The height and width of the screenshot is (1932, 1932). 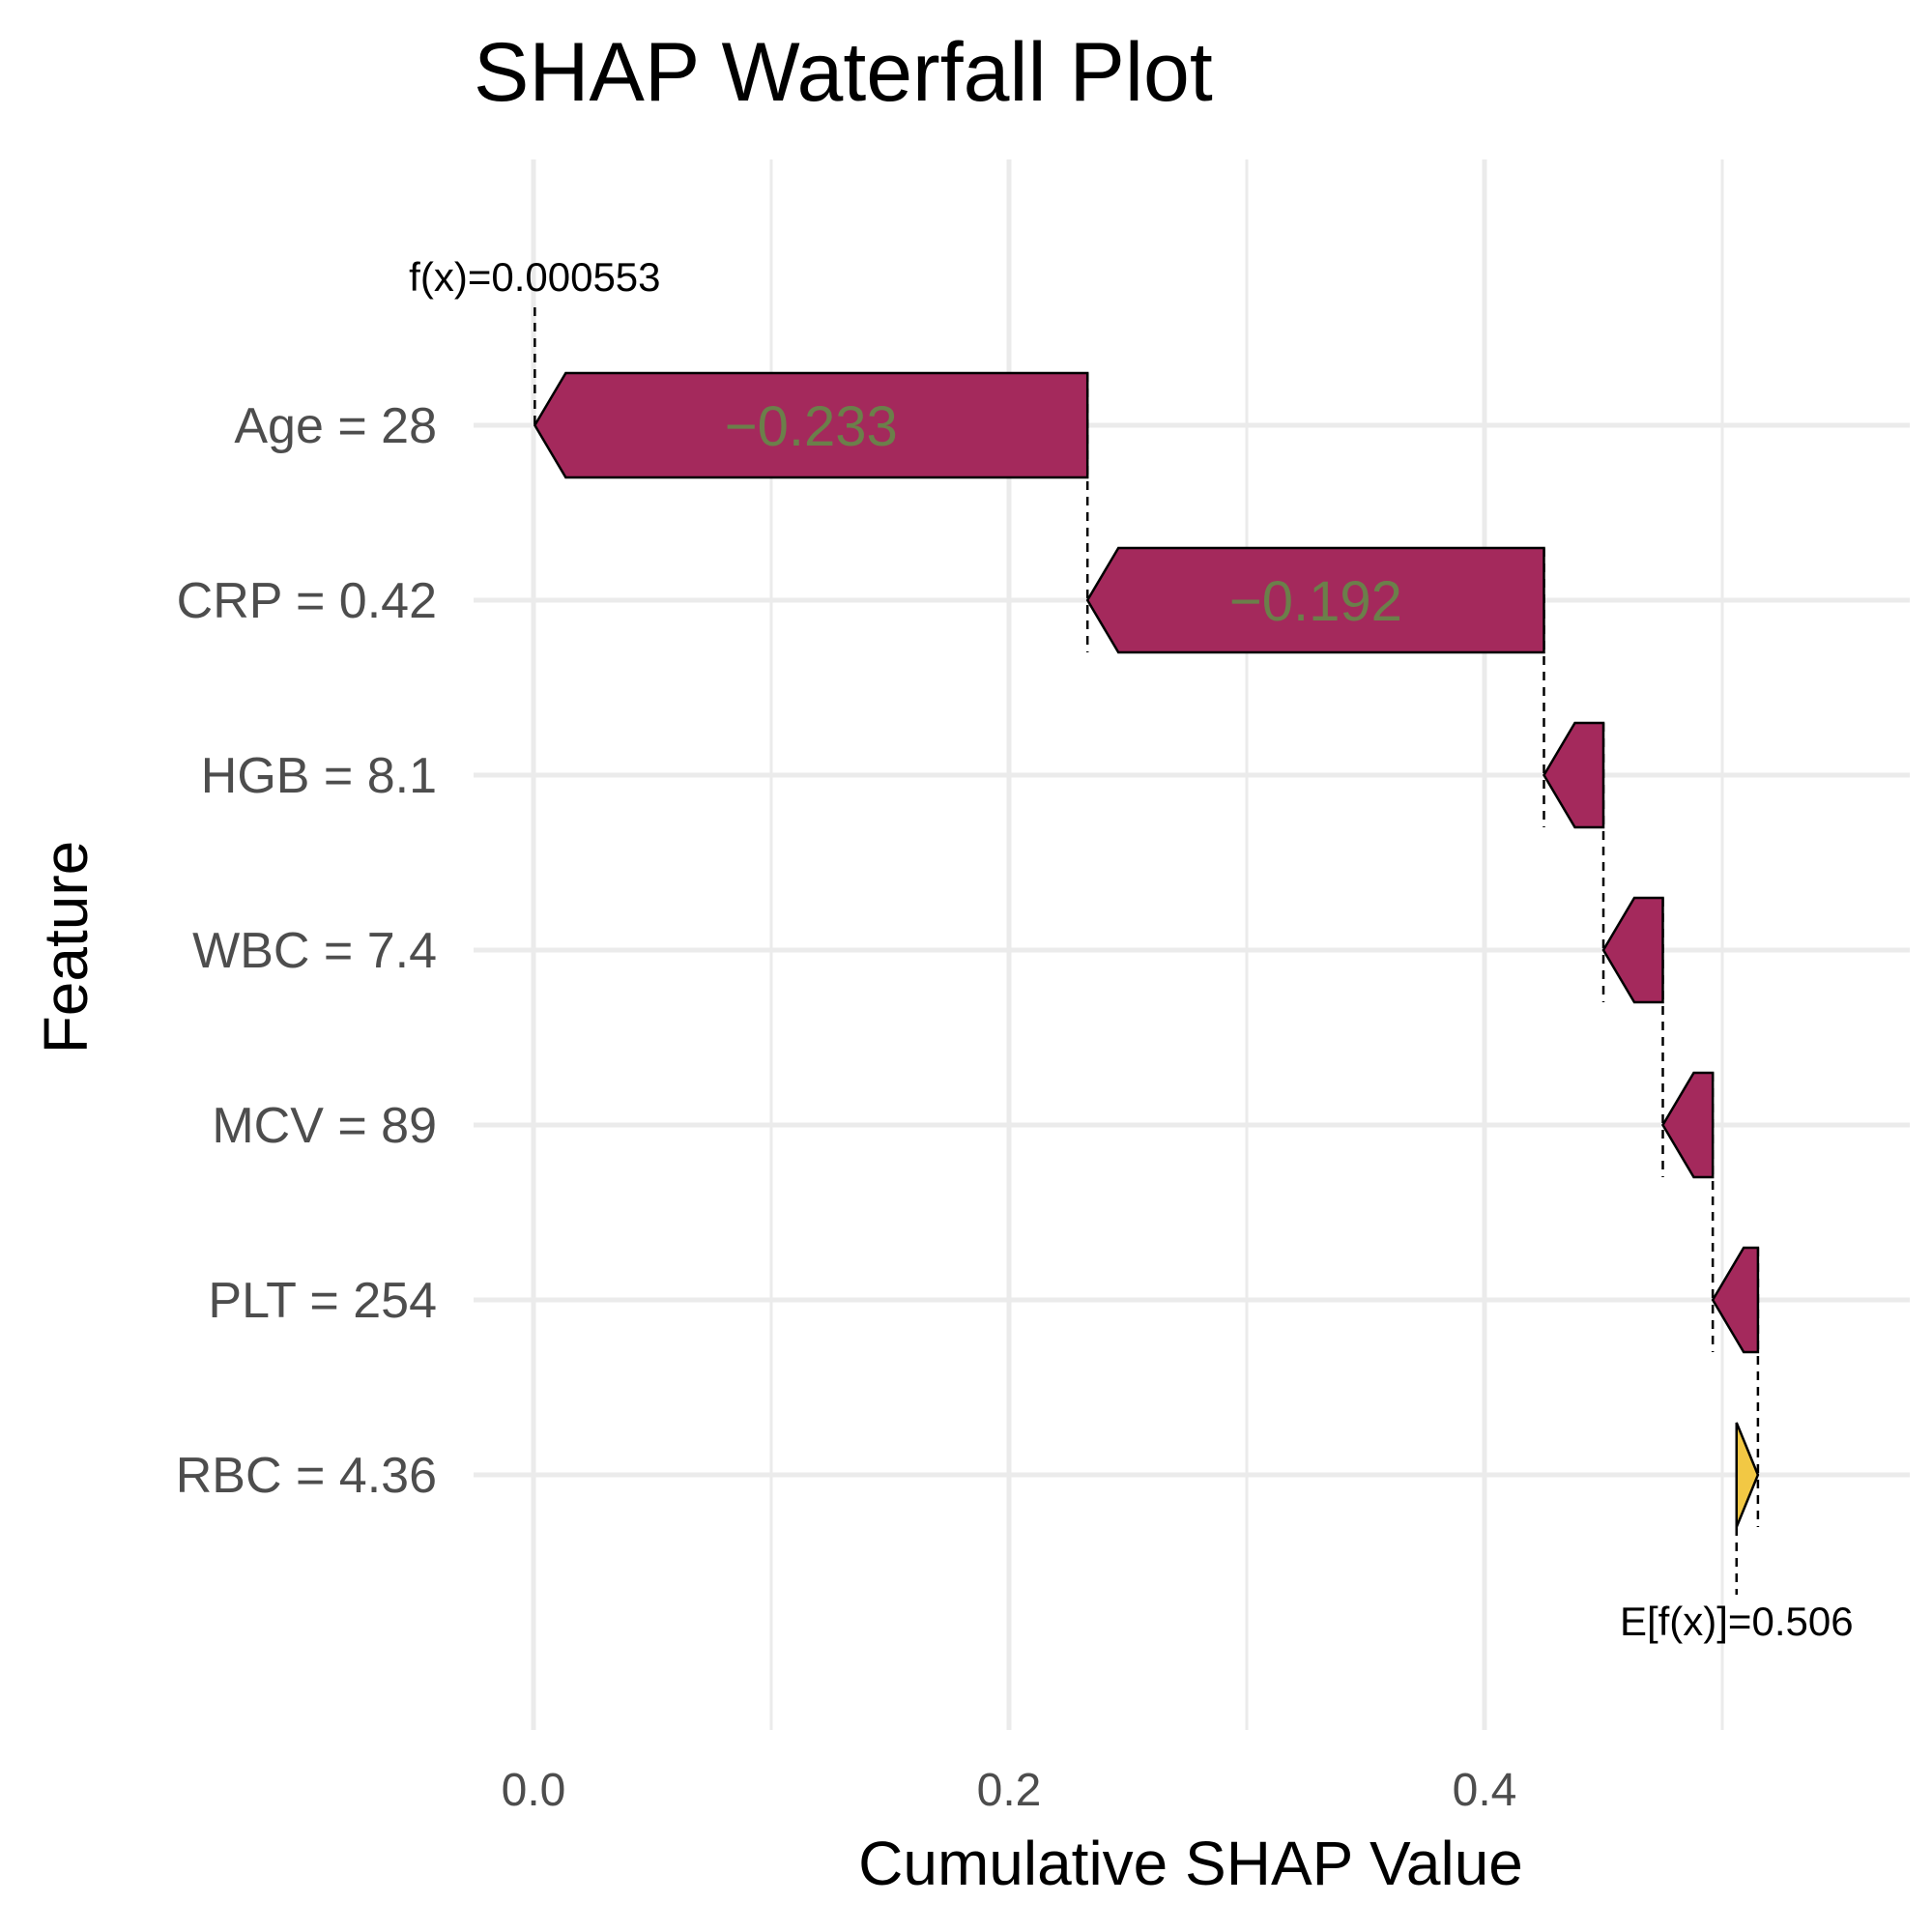 I want to click on bar-plt, so click(x=1735, y=1300).